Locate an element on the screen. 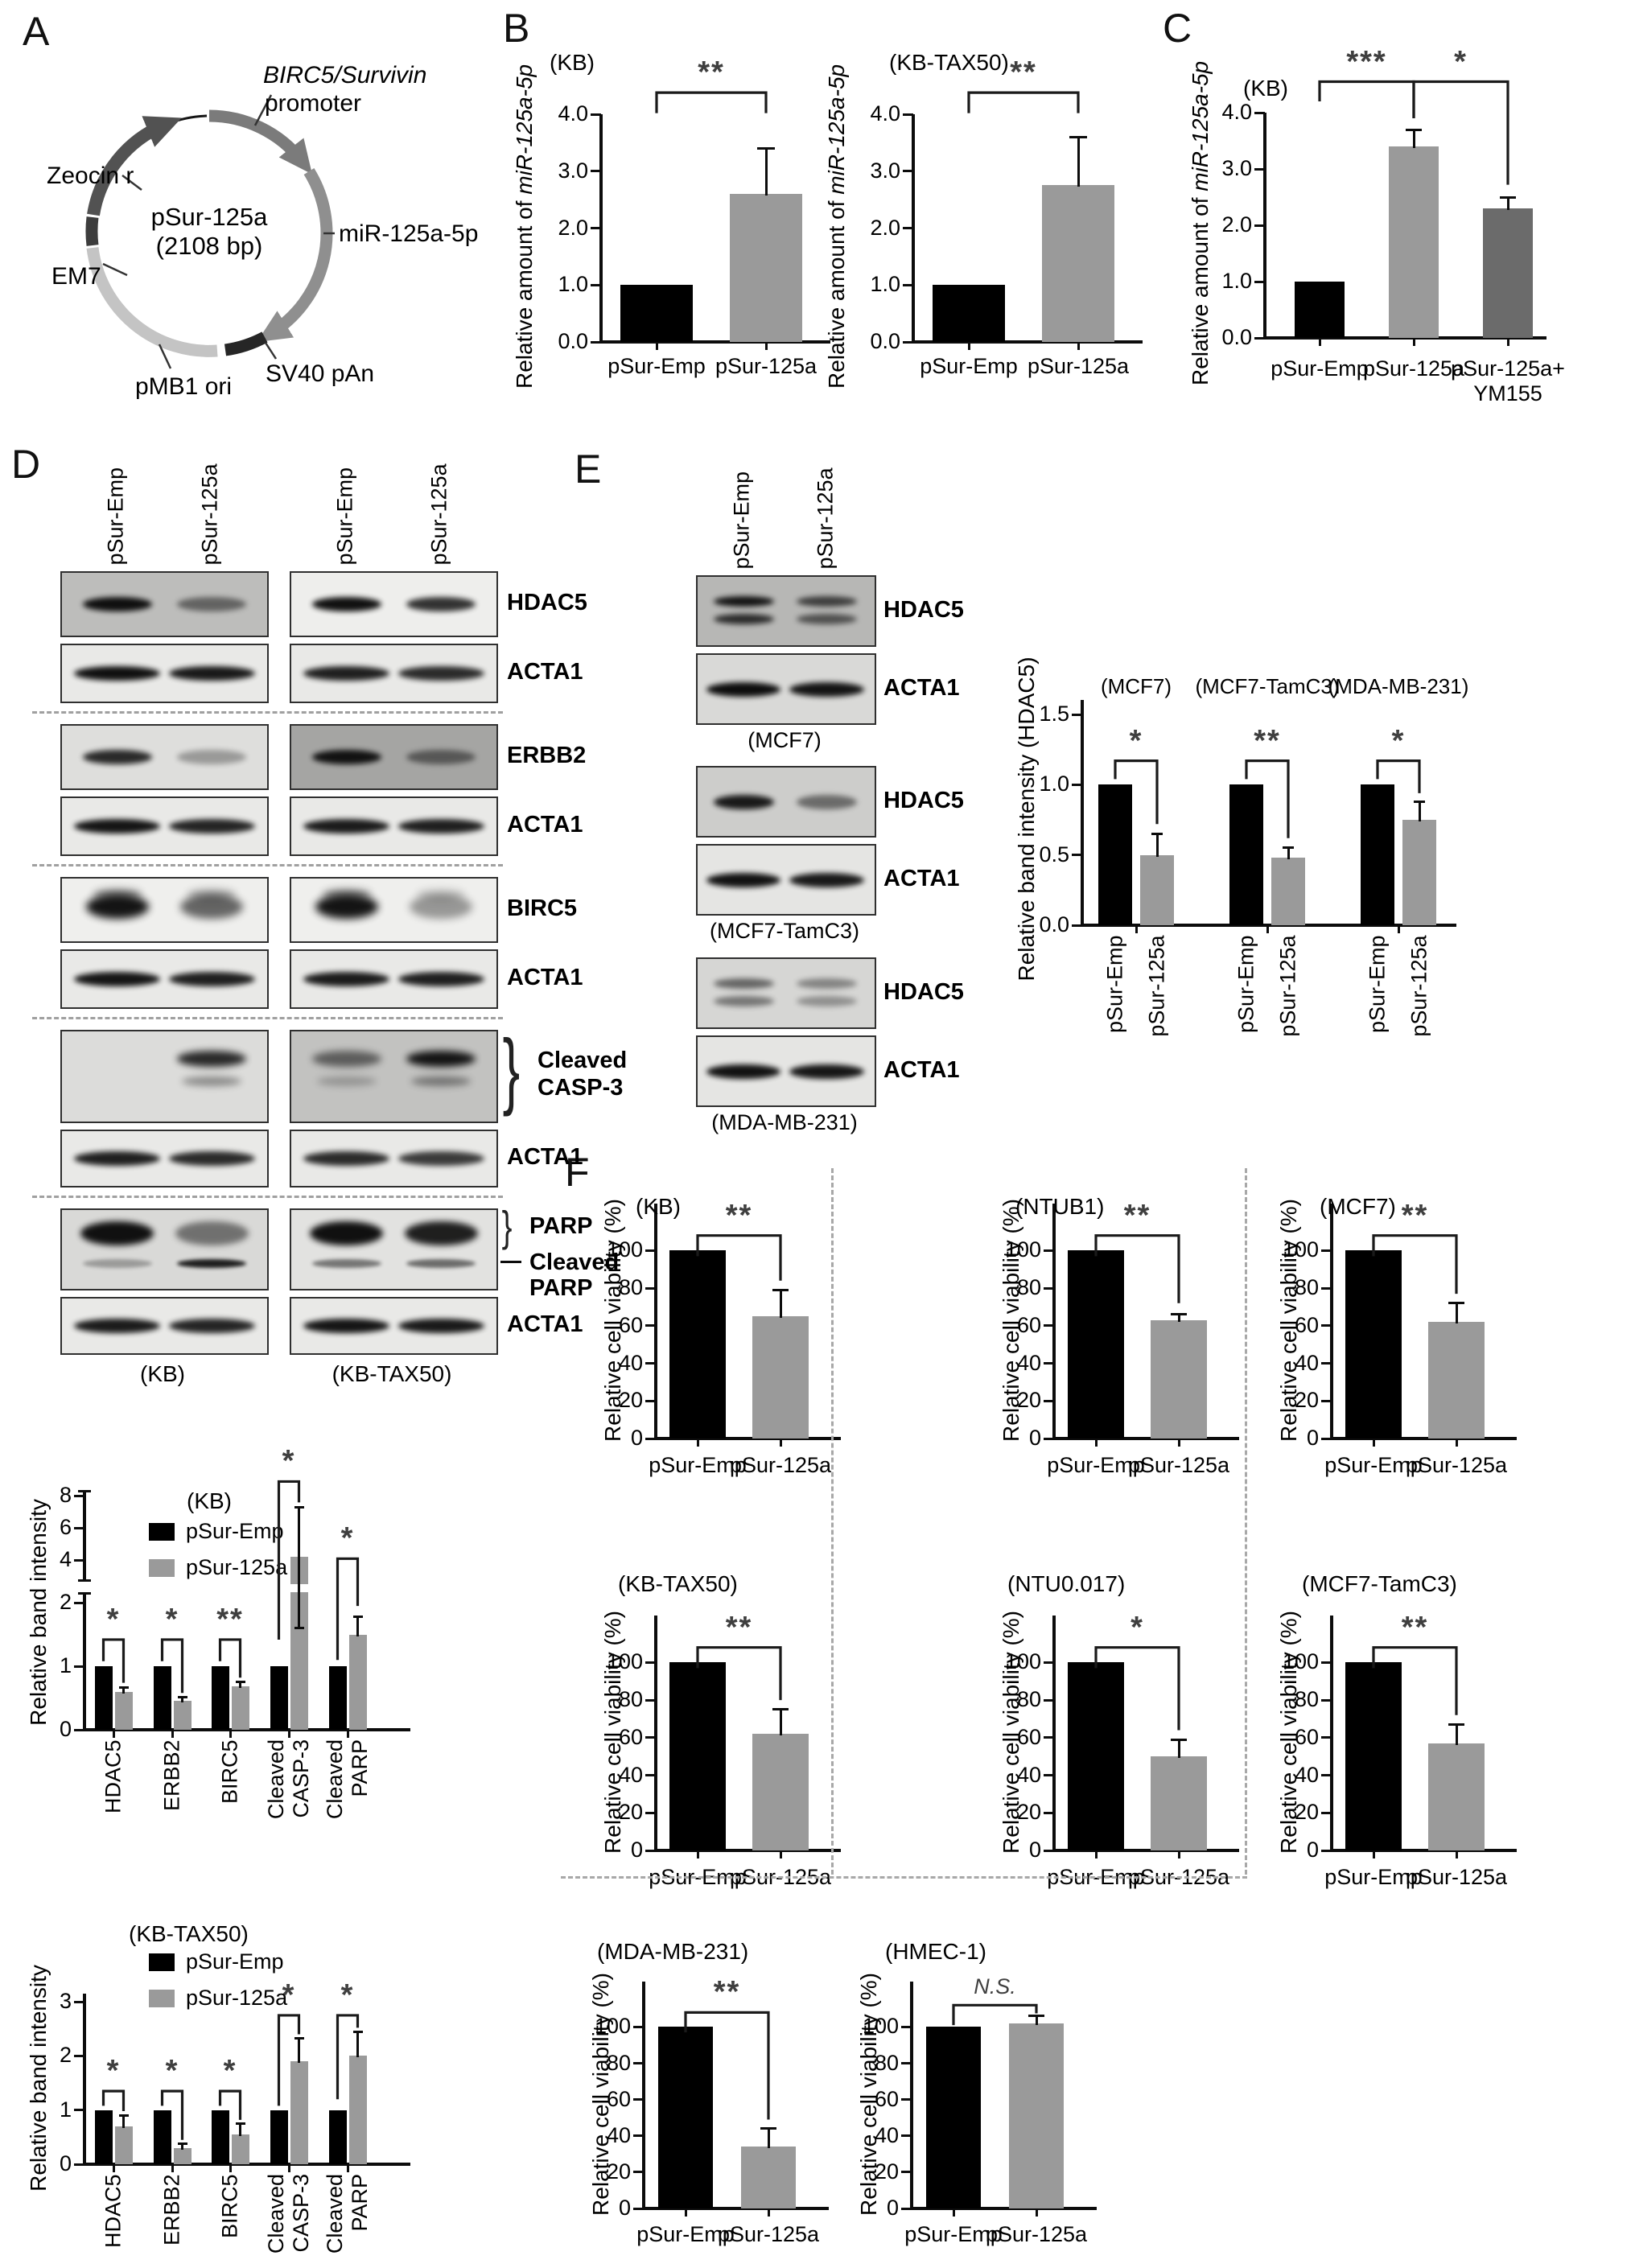 This screenshot has width=1635, height=2268. blot-cell-label: (MDA-MB-231) is located at coordinates (784, 1122).